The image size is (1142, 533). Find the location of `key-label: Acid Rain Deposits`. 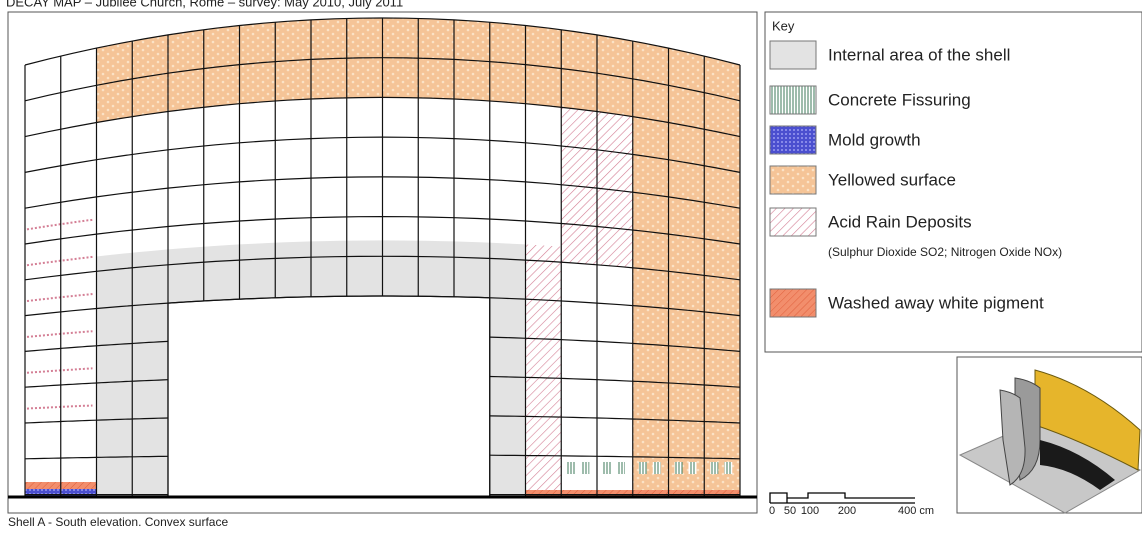

key-label: Acid Rain Deposits is located at coordinates (900, 221).